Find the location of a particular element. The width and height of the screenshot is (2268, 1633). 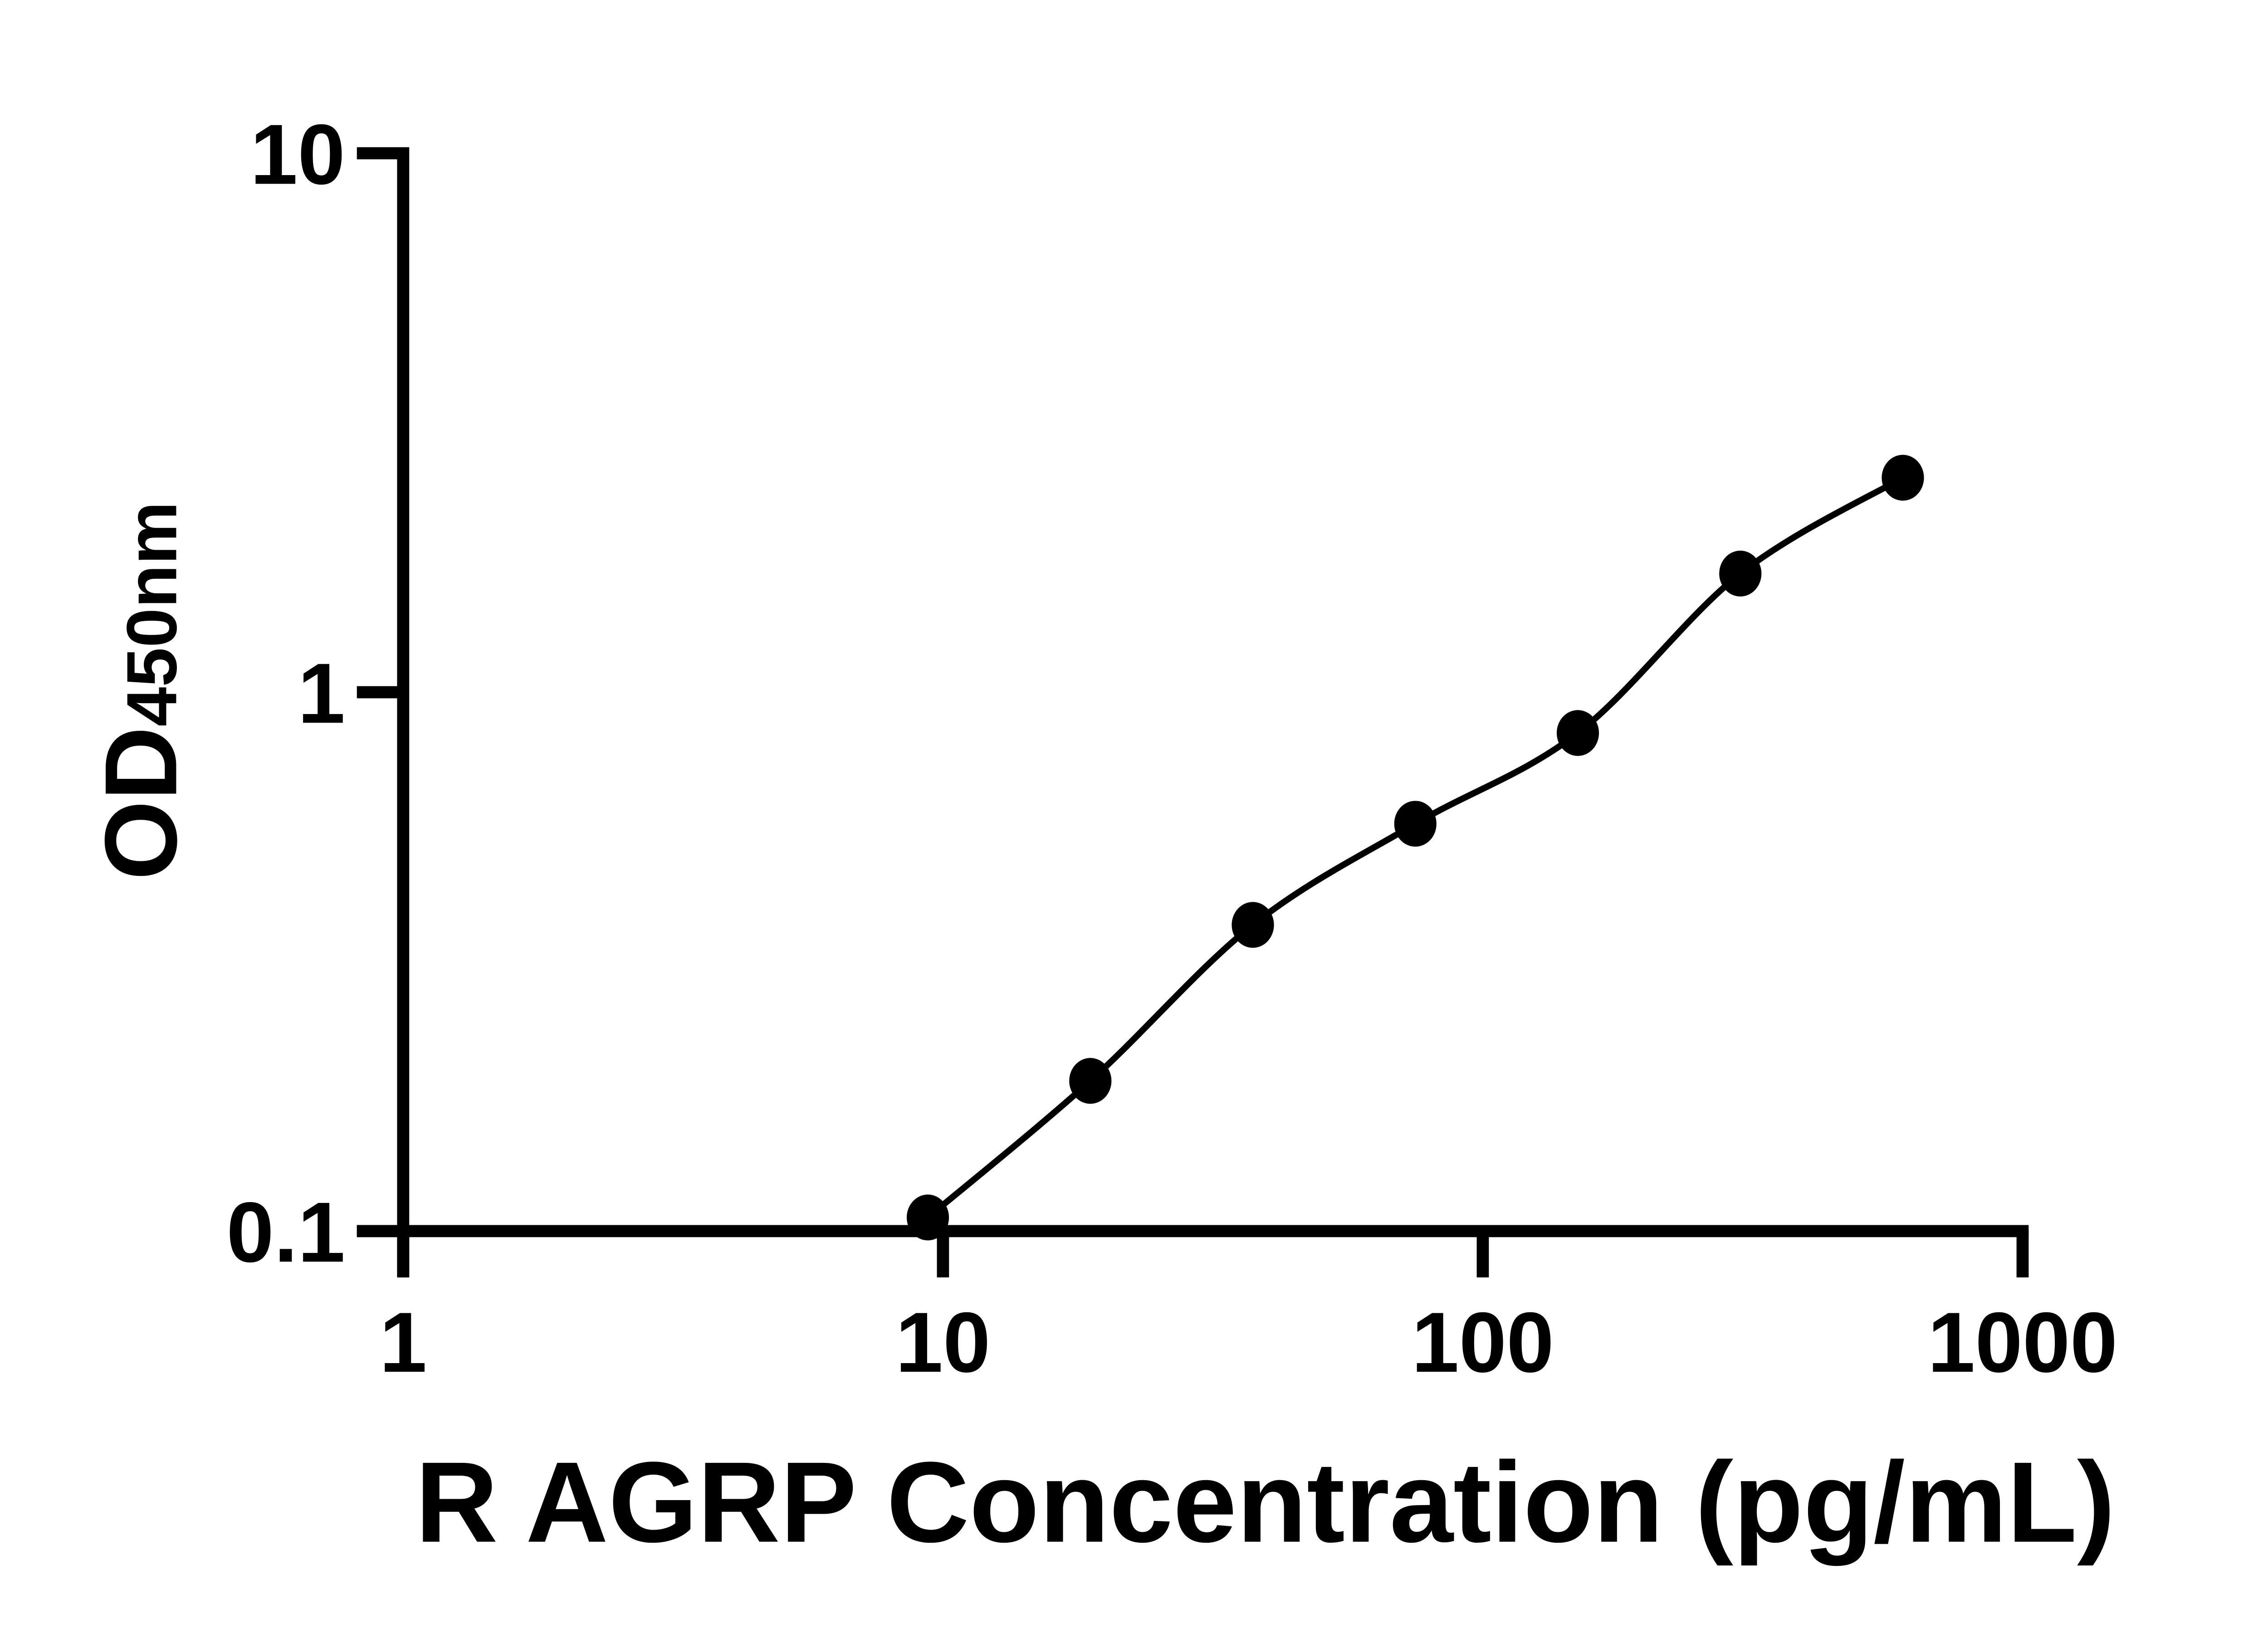

y-tick-label: 0.1 is located at coordinates (285, 1232).